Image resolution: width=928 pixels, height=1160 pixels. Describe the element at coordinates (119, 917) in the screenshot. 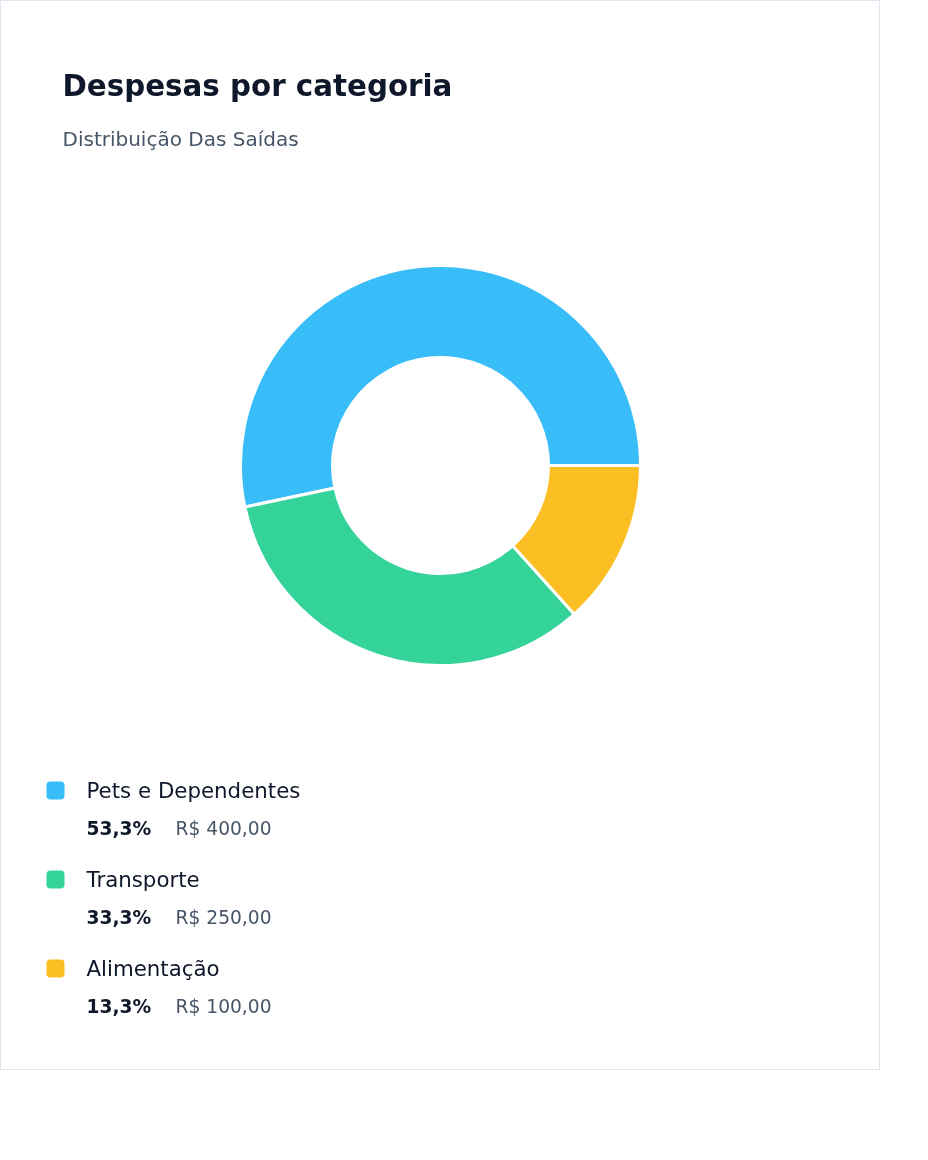

I see `text: 33,3%` at that location.